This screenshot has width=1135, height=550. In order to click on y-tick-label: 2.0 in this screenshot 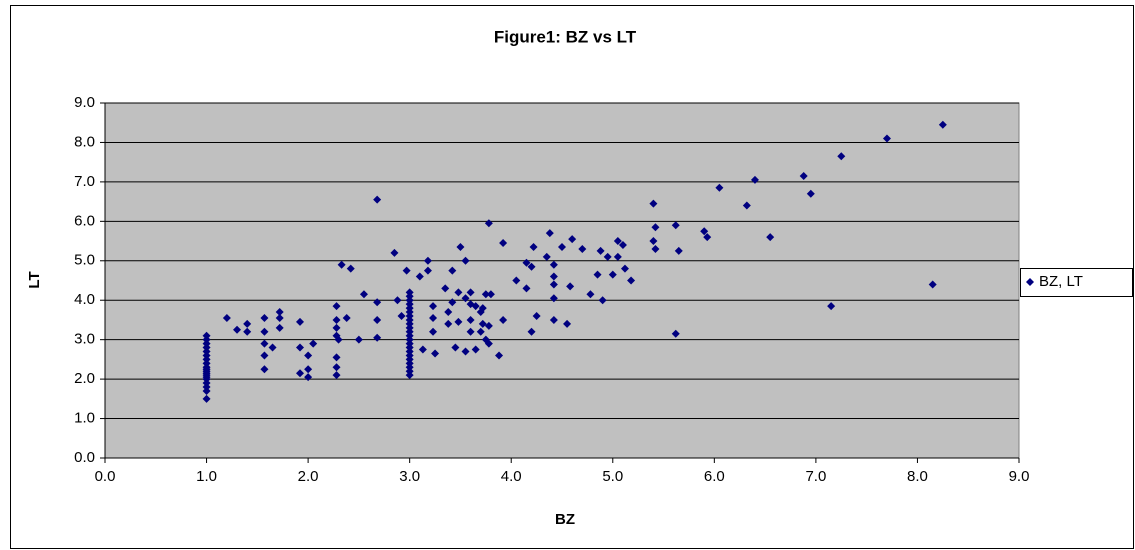, I will do `click(84, 378)`.